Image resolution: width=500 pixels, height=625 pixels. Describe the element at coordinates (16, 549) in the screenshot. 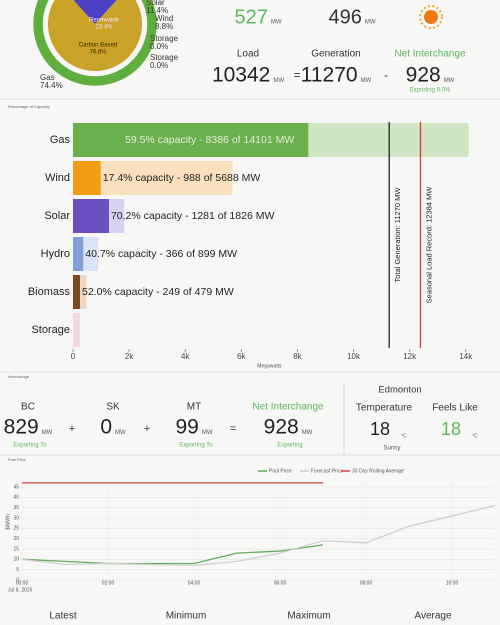

I see `y-tick-label: 15` at that location.